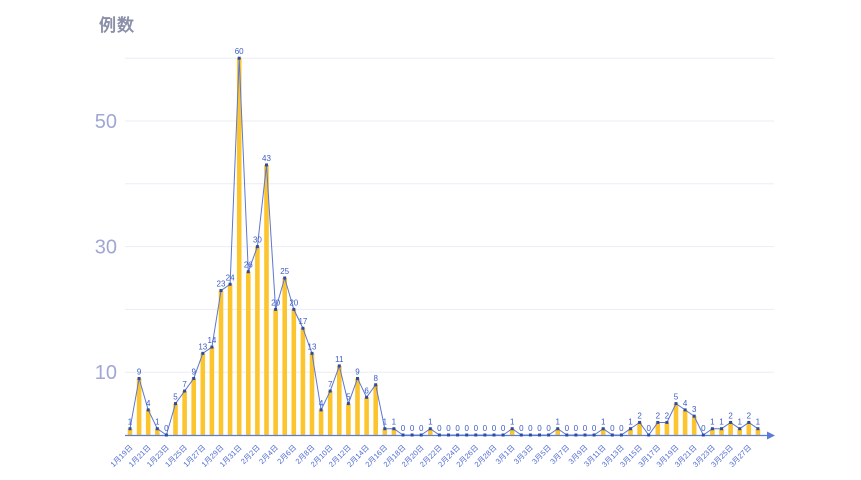 This screenshot has height=480, width=861. Describe the element at coordinates (557, 431) in the screenshot. I see `bar-3月6日` at that location.